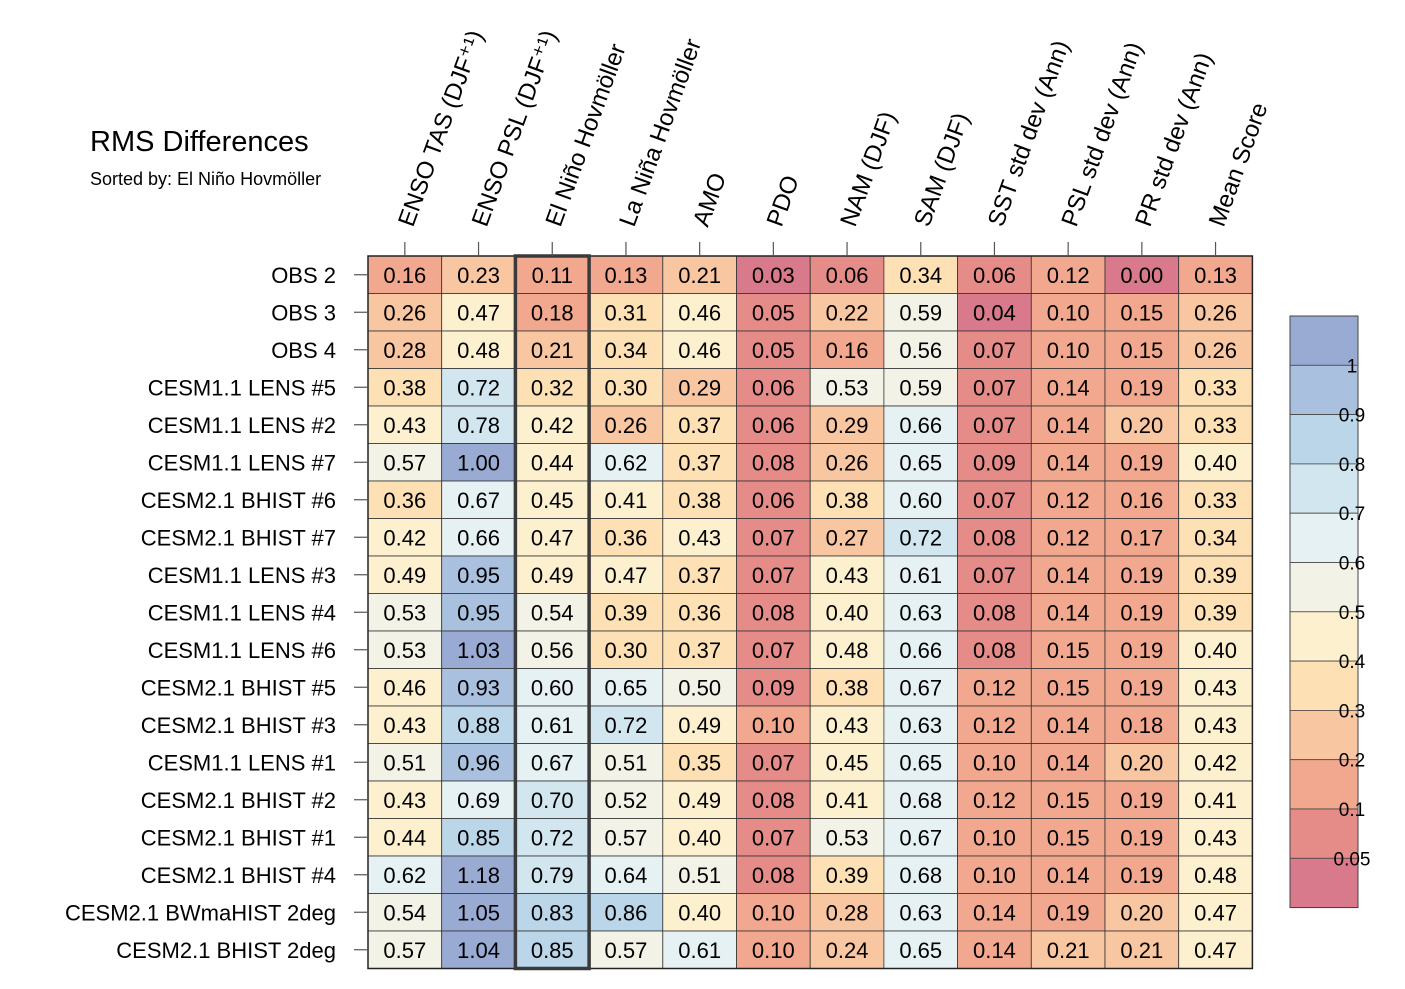 Image resolution: width=1405 pixels, height=989 pixels. What do you see at coordinates (1215, 350) in the screenshot?
I see `cell-value-label: 0.26` at bounding box center [1215, 350].